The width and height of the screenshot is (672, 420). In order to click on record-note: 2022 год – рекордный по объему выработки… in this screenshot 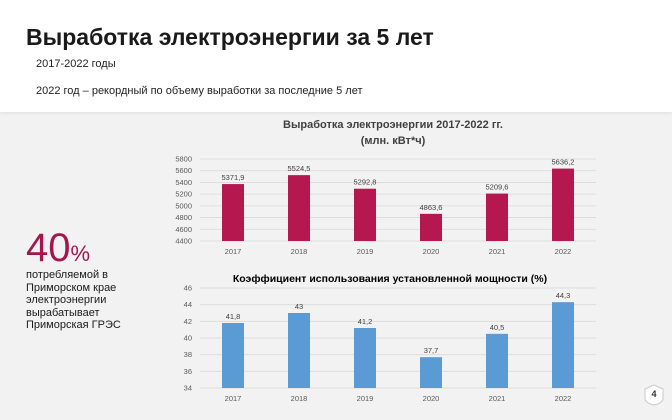, I will do `click(199, 91)`.